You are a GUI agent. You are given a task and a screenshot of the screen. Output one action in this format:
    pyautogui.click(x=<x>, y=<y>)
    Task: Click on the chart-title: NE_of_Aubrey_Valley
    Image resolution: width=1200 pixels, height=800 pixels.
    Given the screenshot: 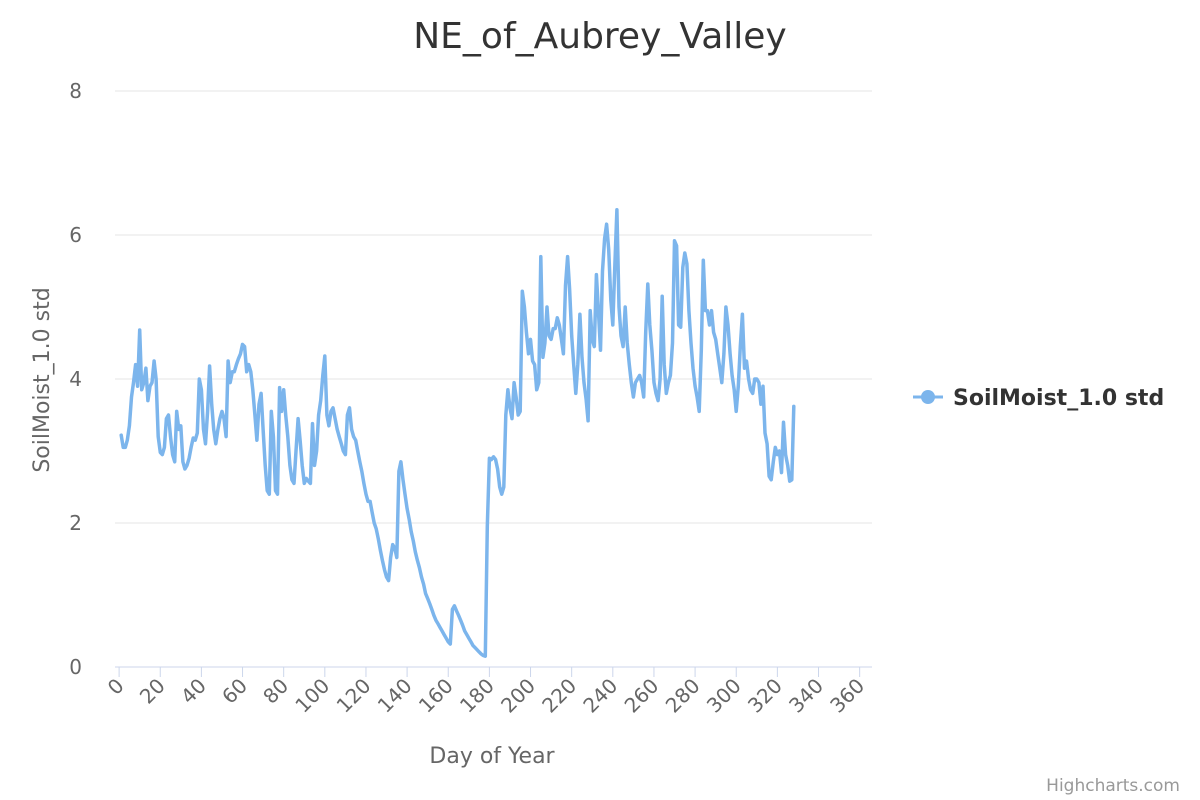 What is the action you would take?
    pyautogui.click(x=599, y=36)
    